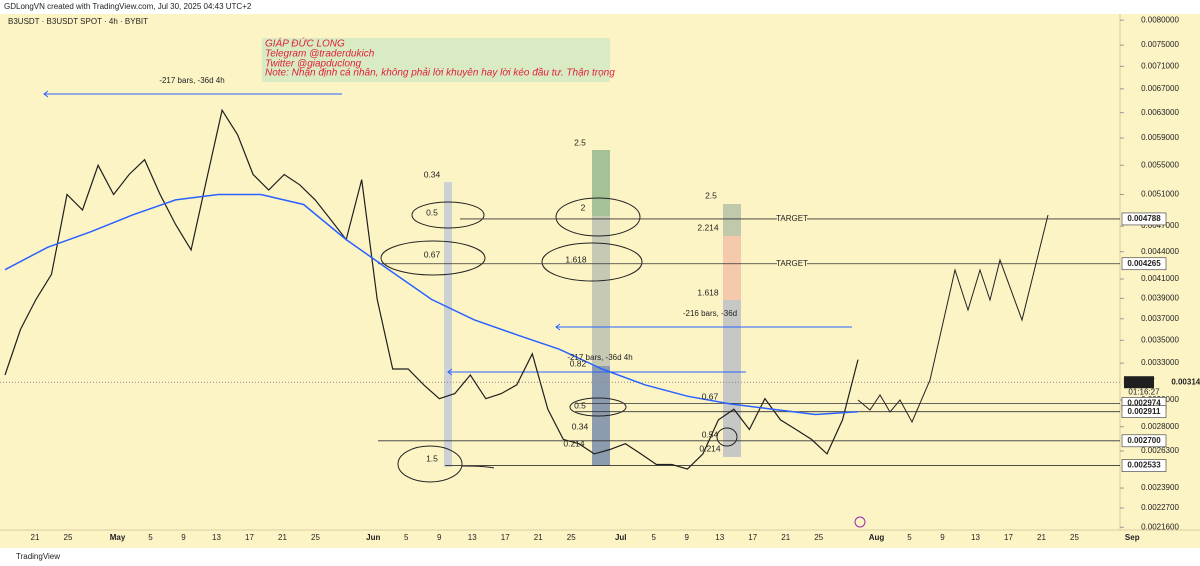 Image resolution: width=1200 pixels, height=566 pixels. Describe the element at coordinates (1160, 318) in the screenshot. I see `y-tick-label: 0.0037000` at that location.